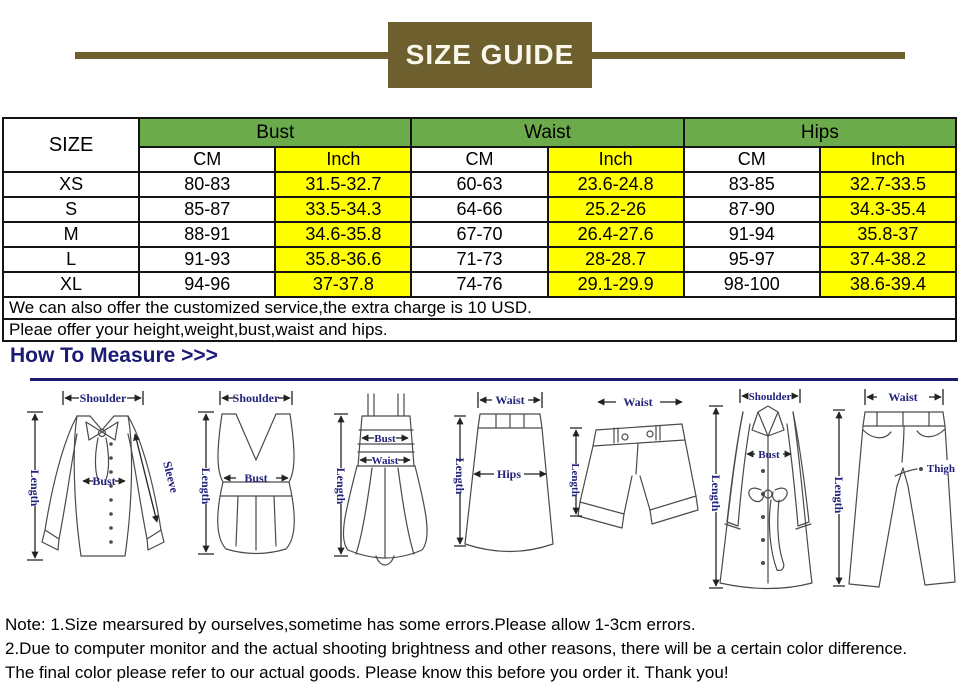 This screenshot has height=689, width=960. What do you see at coordinates (71, 234) in the screenshot?
I see `size-cell: M` at bounding box center [71, 234].